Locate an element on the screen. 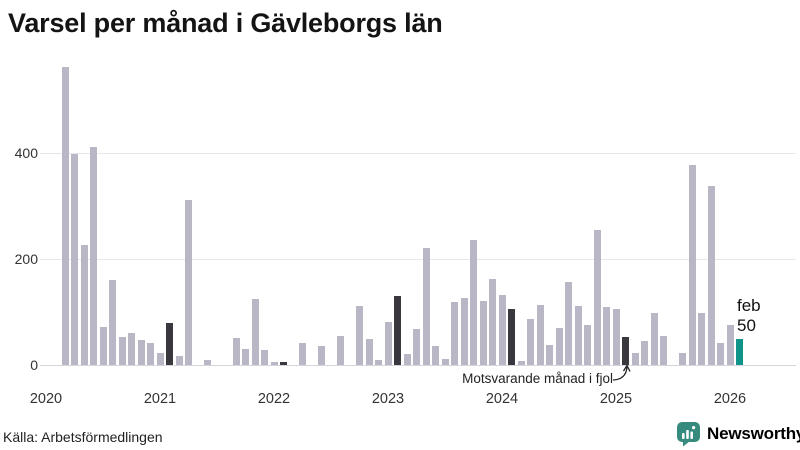 This screenshot has height=450, width=800. annotation-arrow-icon is located at coordinates (621, 372).